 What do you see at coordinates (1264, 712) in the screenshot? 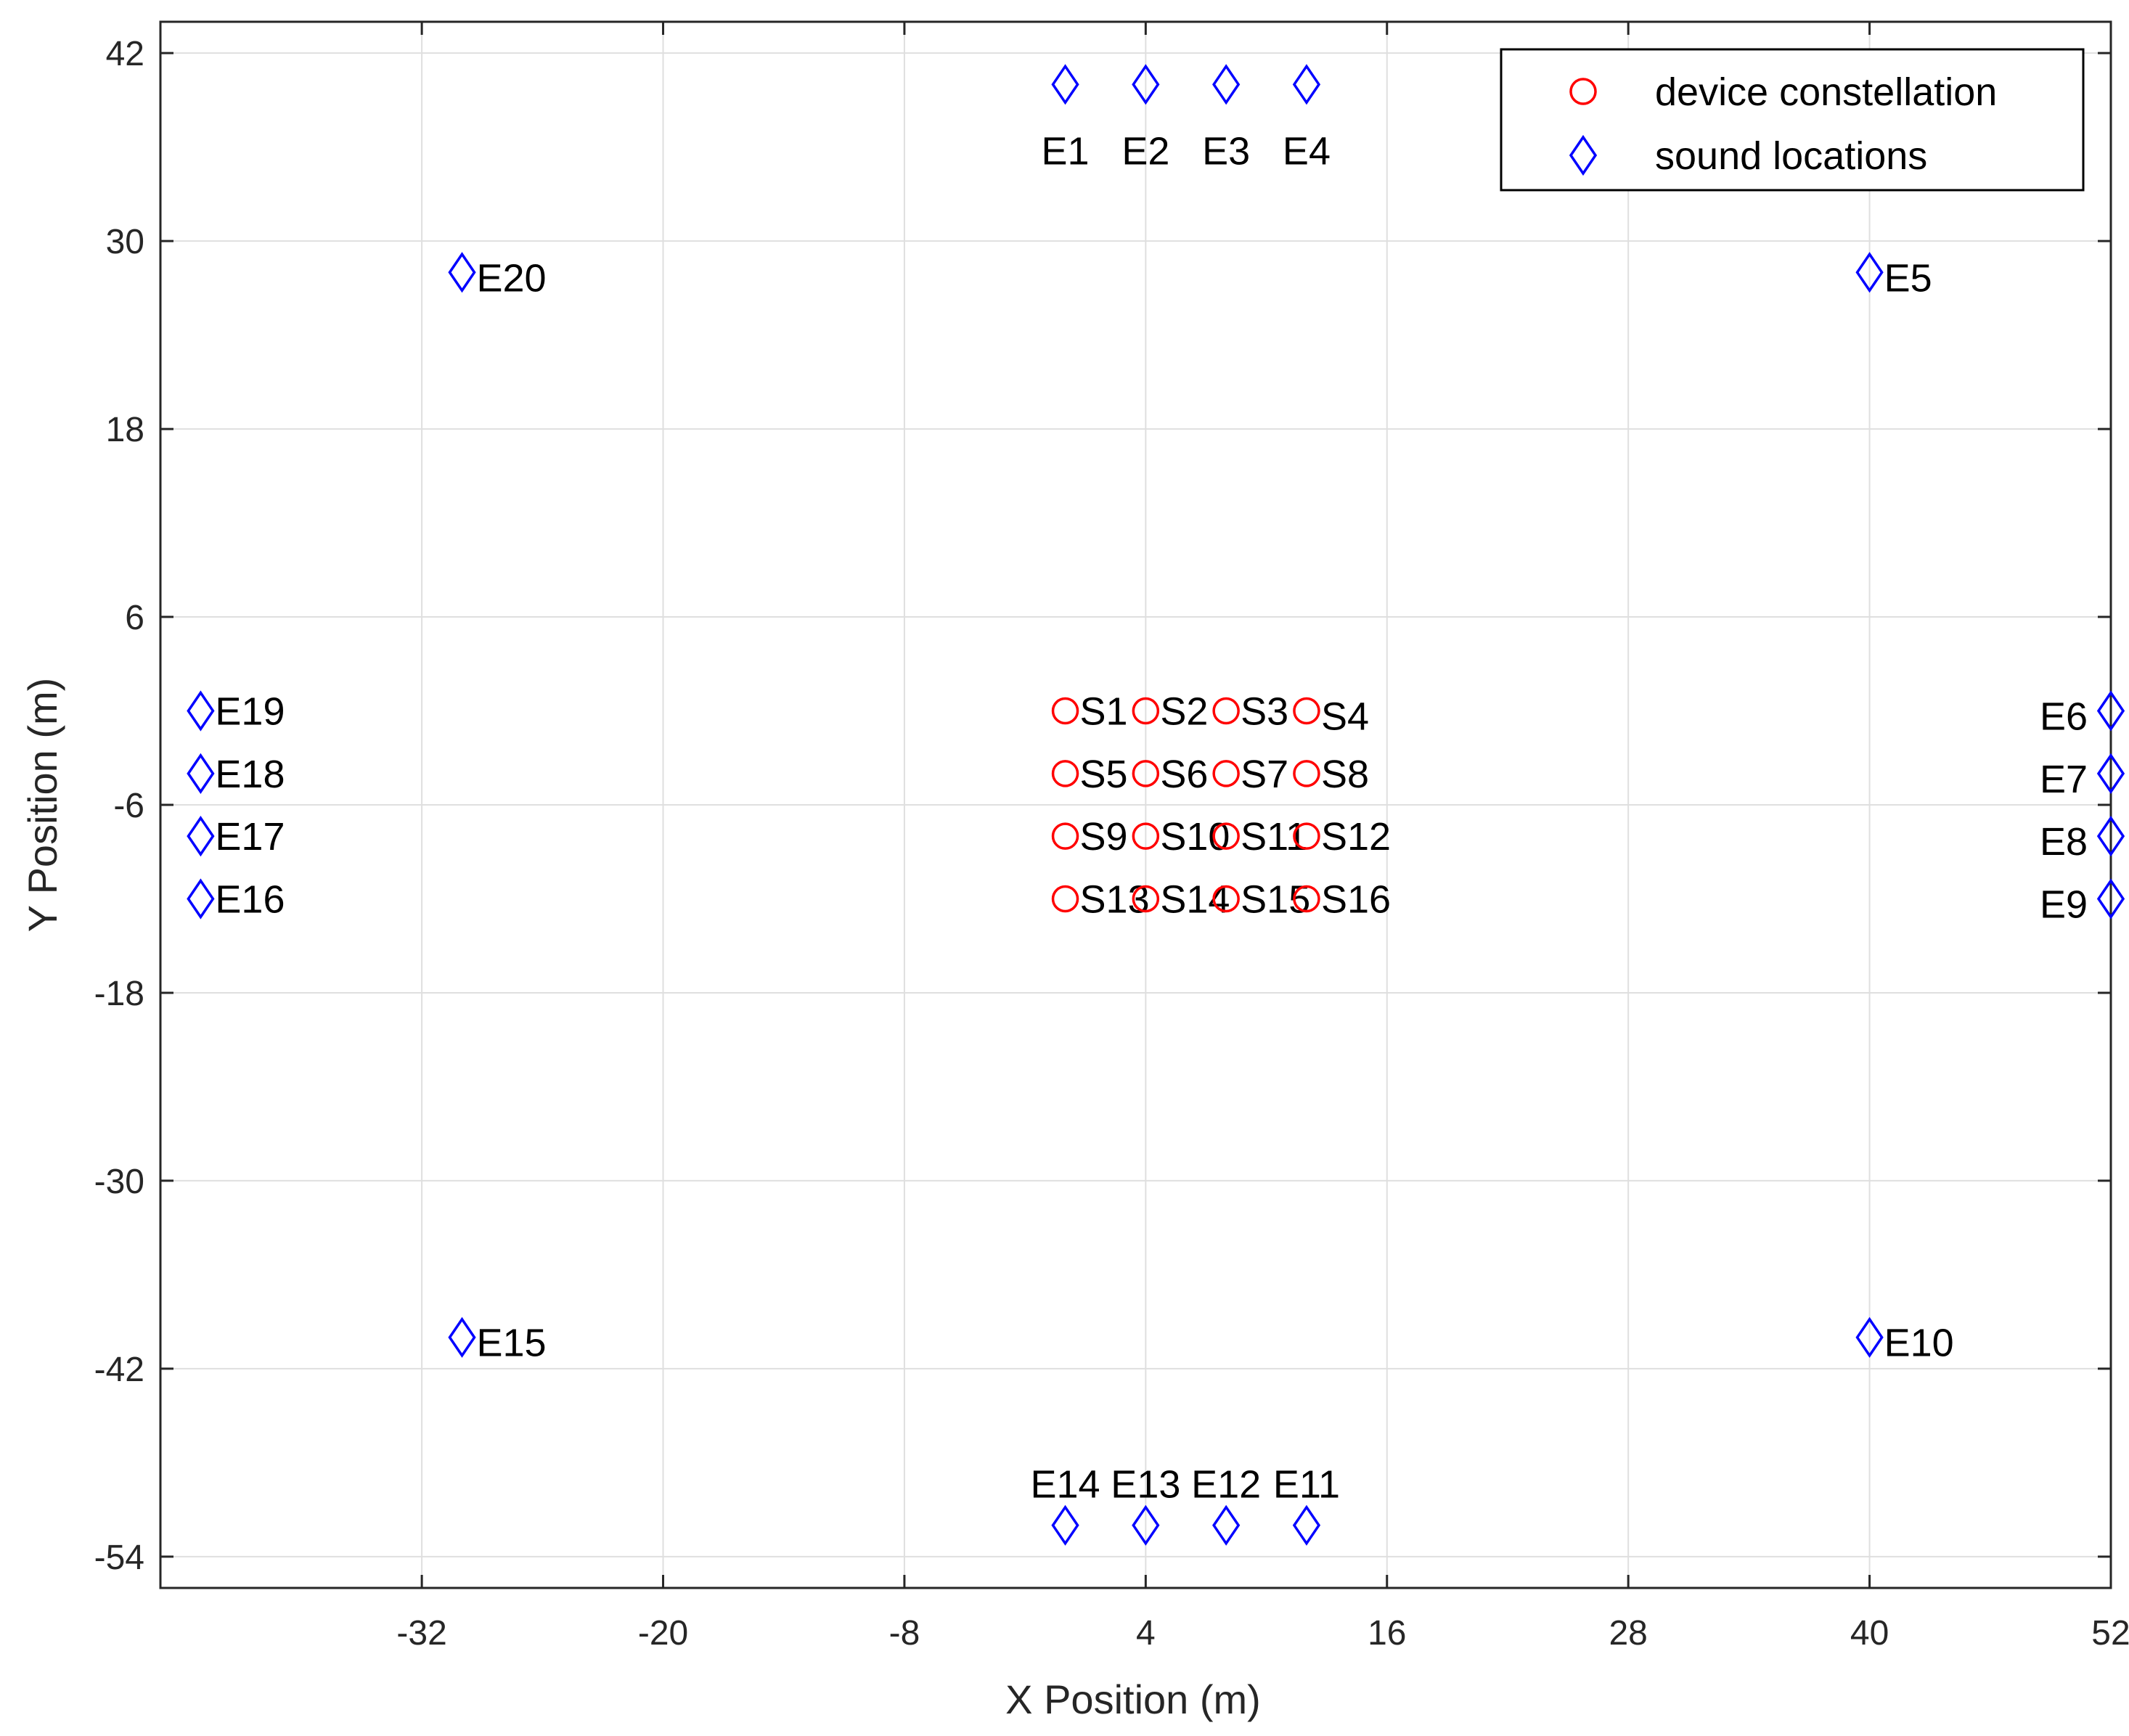
I see `point-label-s3: S3` at bounding box center [1264, 712].